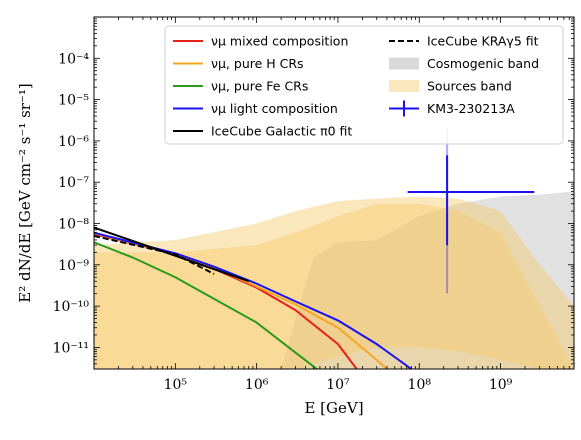 This screenshot has height=440, width=581. I want to click on x-tick-label: 10⁸, so click(420, 385).